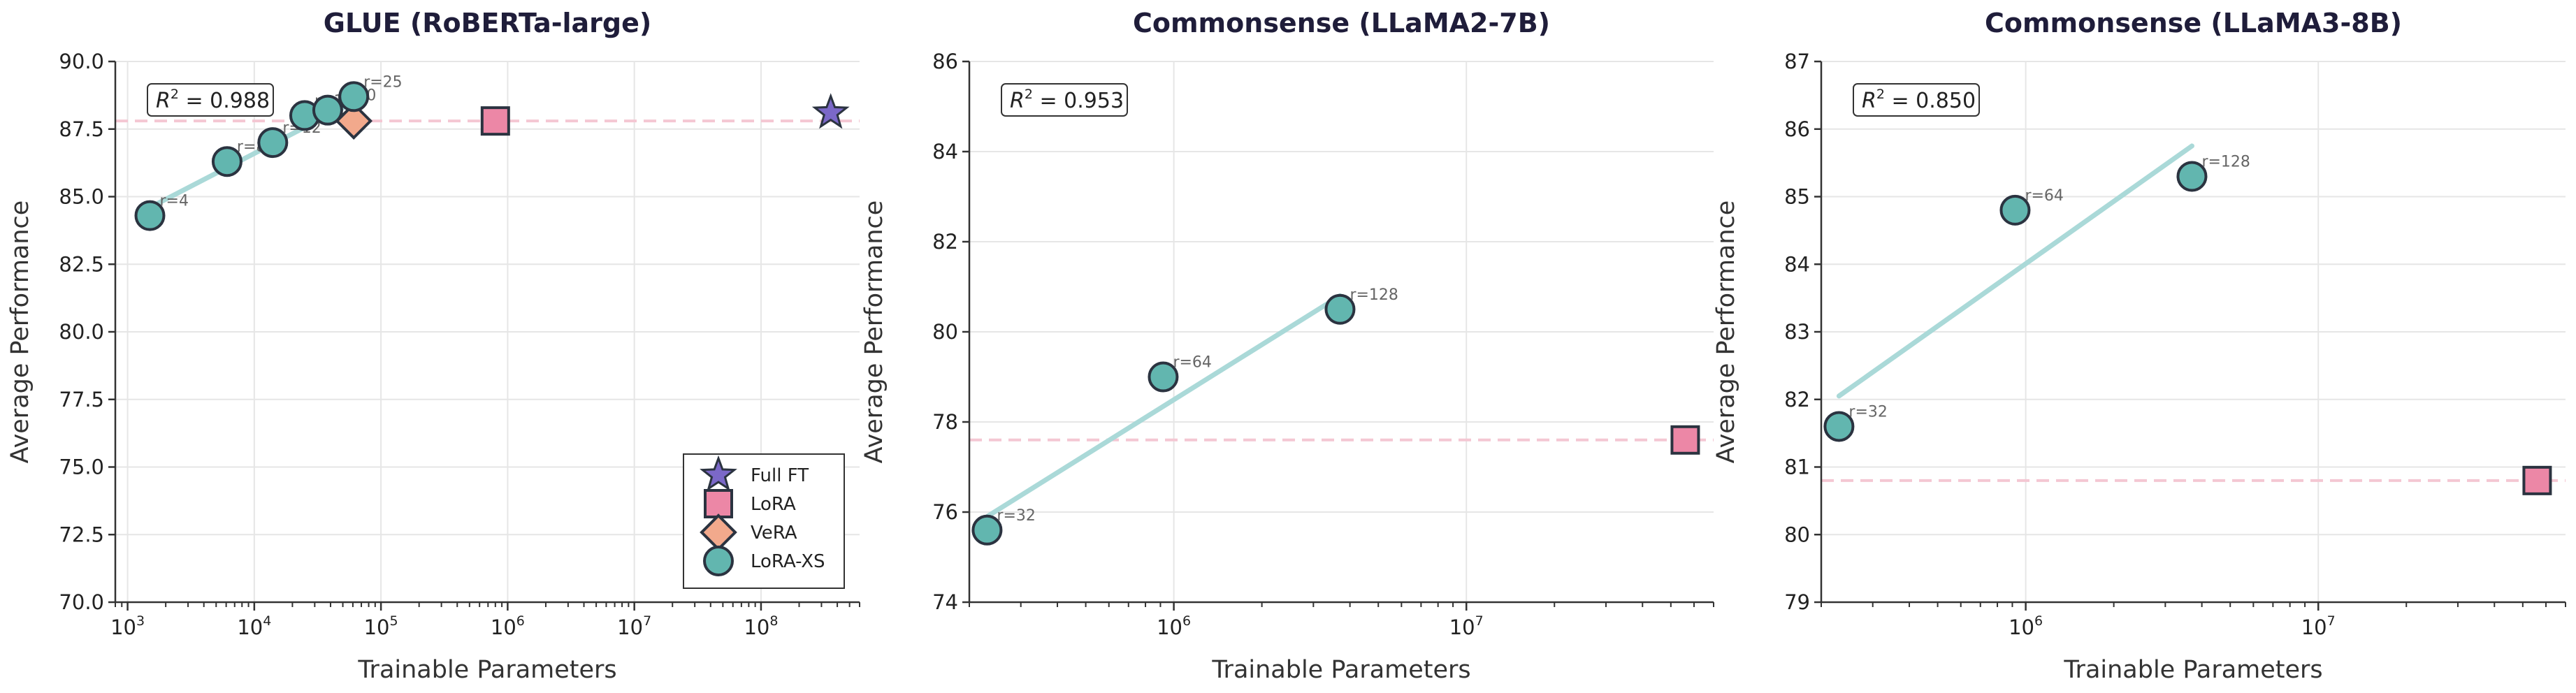 This screenshot has width=2576, height=693. What do you see at coordinates (831, 111) in the screenshot?
I see `point-full-ft` at bounding box center [831, 111].